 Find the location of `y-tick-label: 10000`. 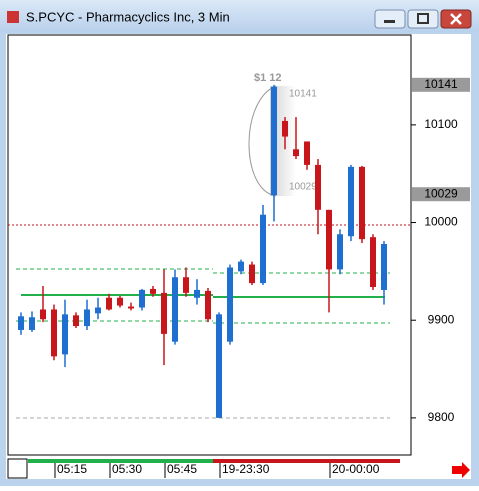

y-tick-label: 10000 is located at coordinates (441, 222).